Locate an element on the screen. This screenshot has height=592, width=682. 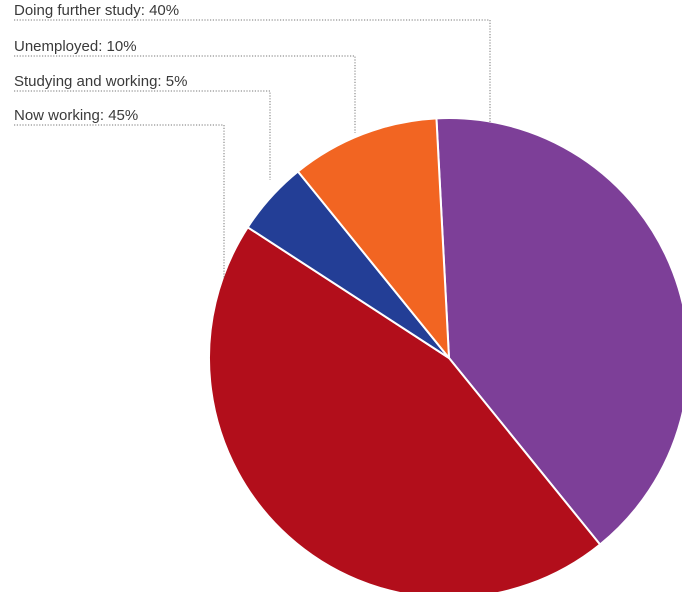
leader-line-unemployed is located at coordinates (185, 94).